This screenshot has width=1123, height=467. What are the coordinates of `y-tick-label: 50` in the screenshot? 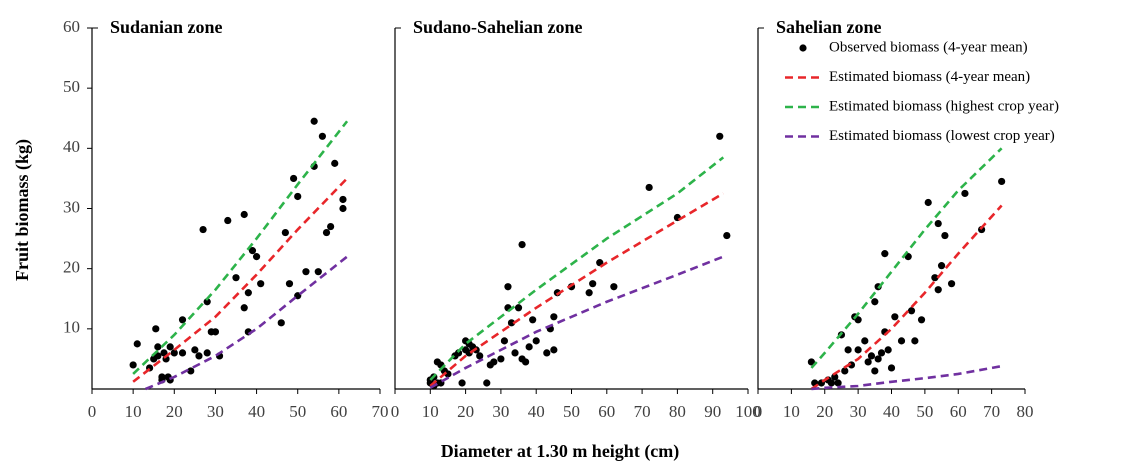 It's located at (71, 86).